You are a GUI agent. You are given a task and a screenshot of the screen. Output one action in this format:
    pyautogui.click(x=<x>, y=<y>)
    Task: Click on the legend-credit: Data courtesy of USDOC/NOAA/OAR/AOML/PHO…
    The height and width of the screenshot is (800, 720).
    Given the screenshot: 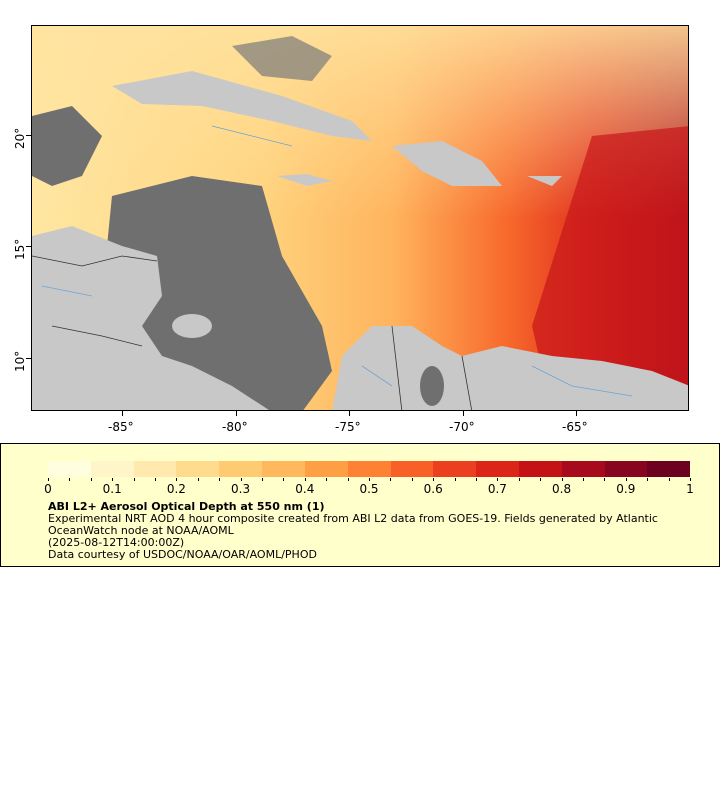 What is the action you would take?
    pyautogui.click(x=182, y=554)
    